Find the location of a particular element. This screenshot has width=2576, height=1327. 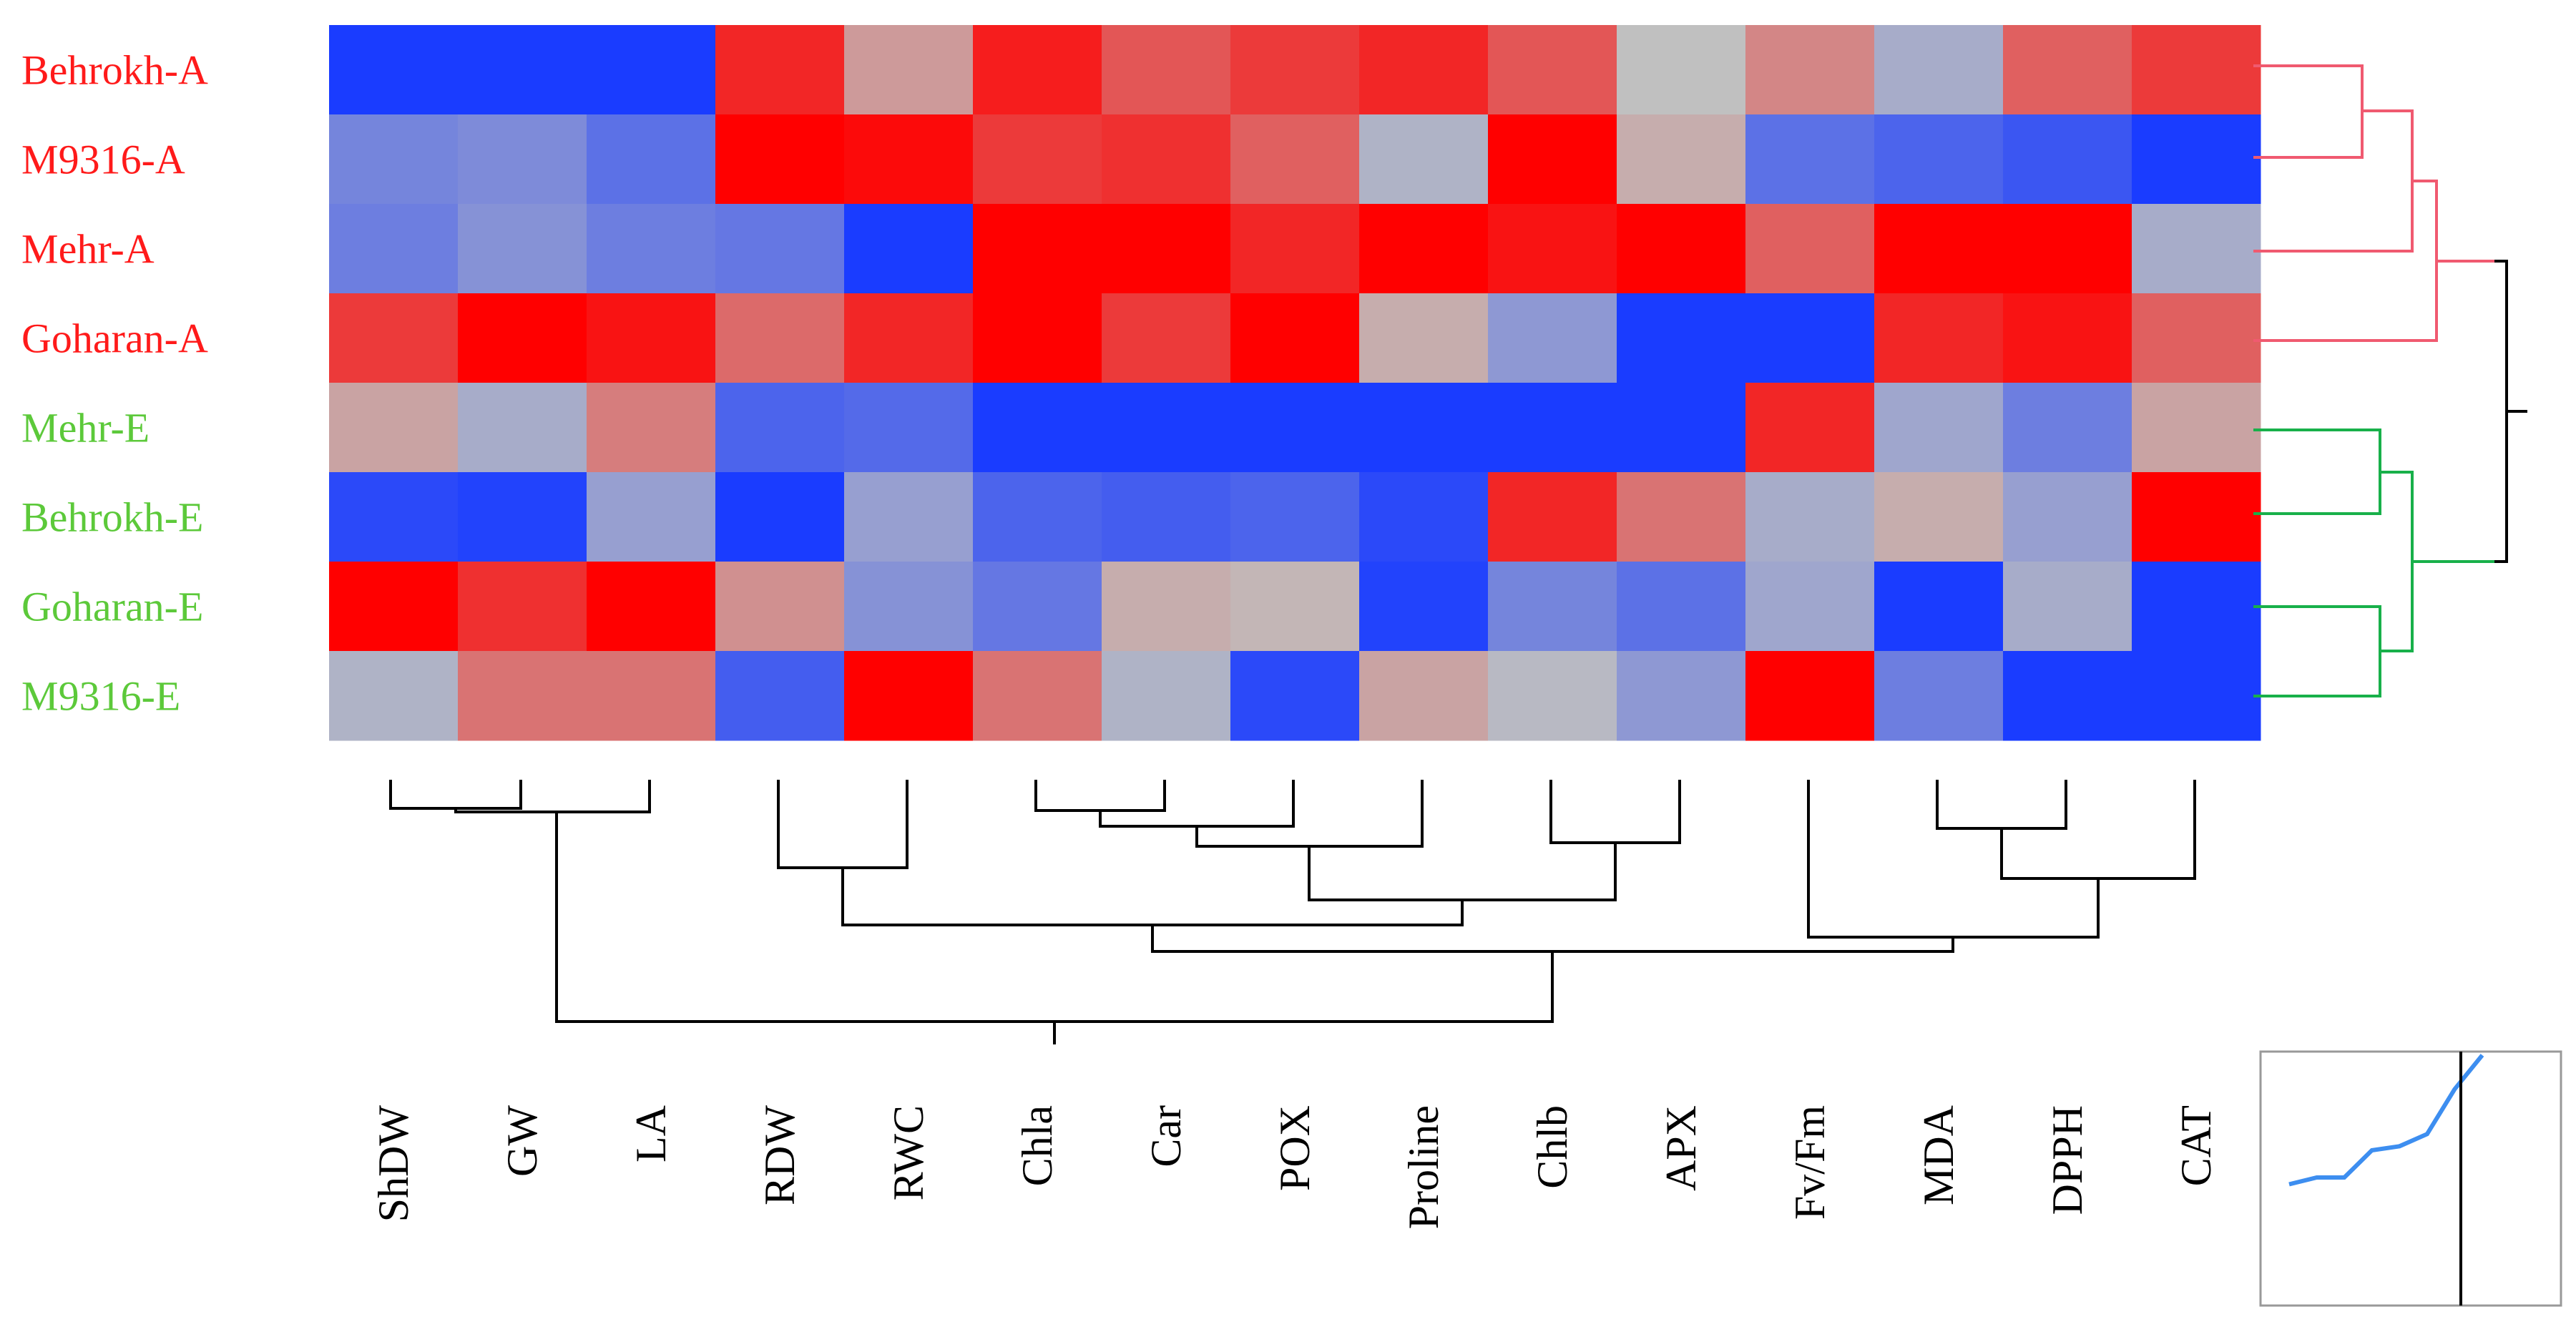

column-label: DPPH is located at coordinates (2067, 1160).